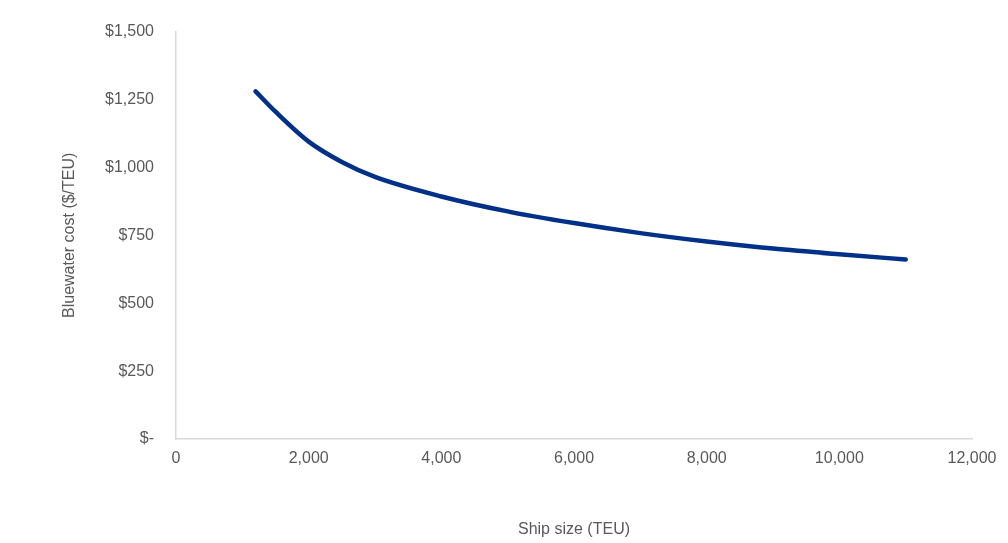  Describe the element at coordinates (839, 458) in the screenshot. I see `x-tick-label: 10,000` at that location.